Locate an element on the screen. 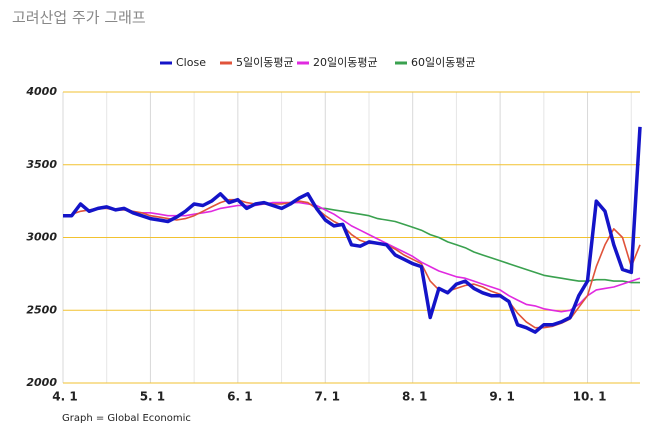 This screenshot has height=437, width=670. legend-label: 60일이동평균 is located at coordinates (443, 62).